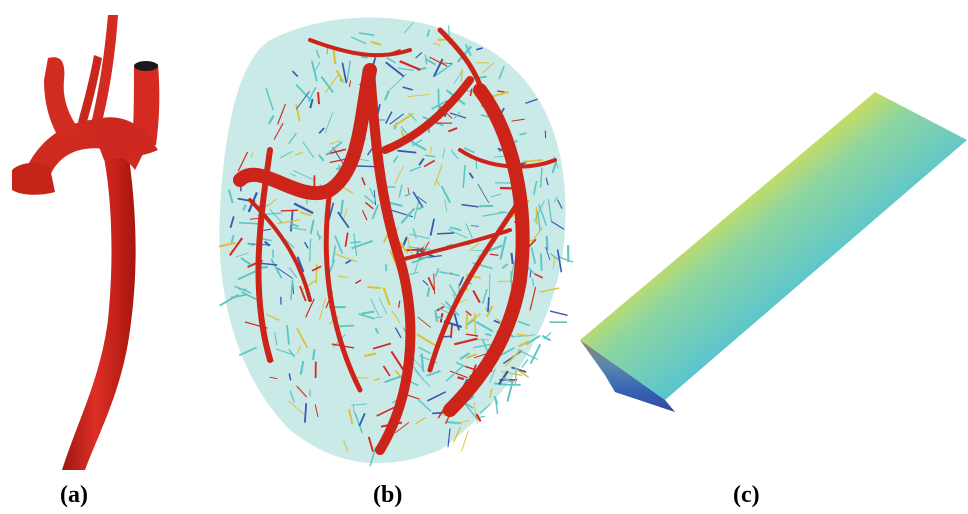  What do you see at coordinates (124, 138) in the screenshot?
I see `arch-junction` at bounding box center [124, 138].